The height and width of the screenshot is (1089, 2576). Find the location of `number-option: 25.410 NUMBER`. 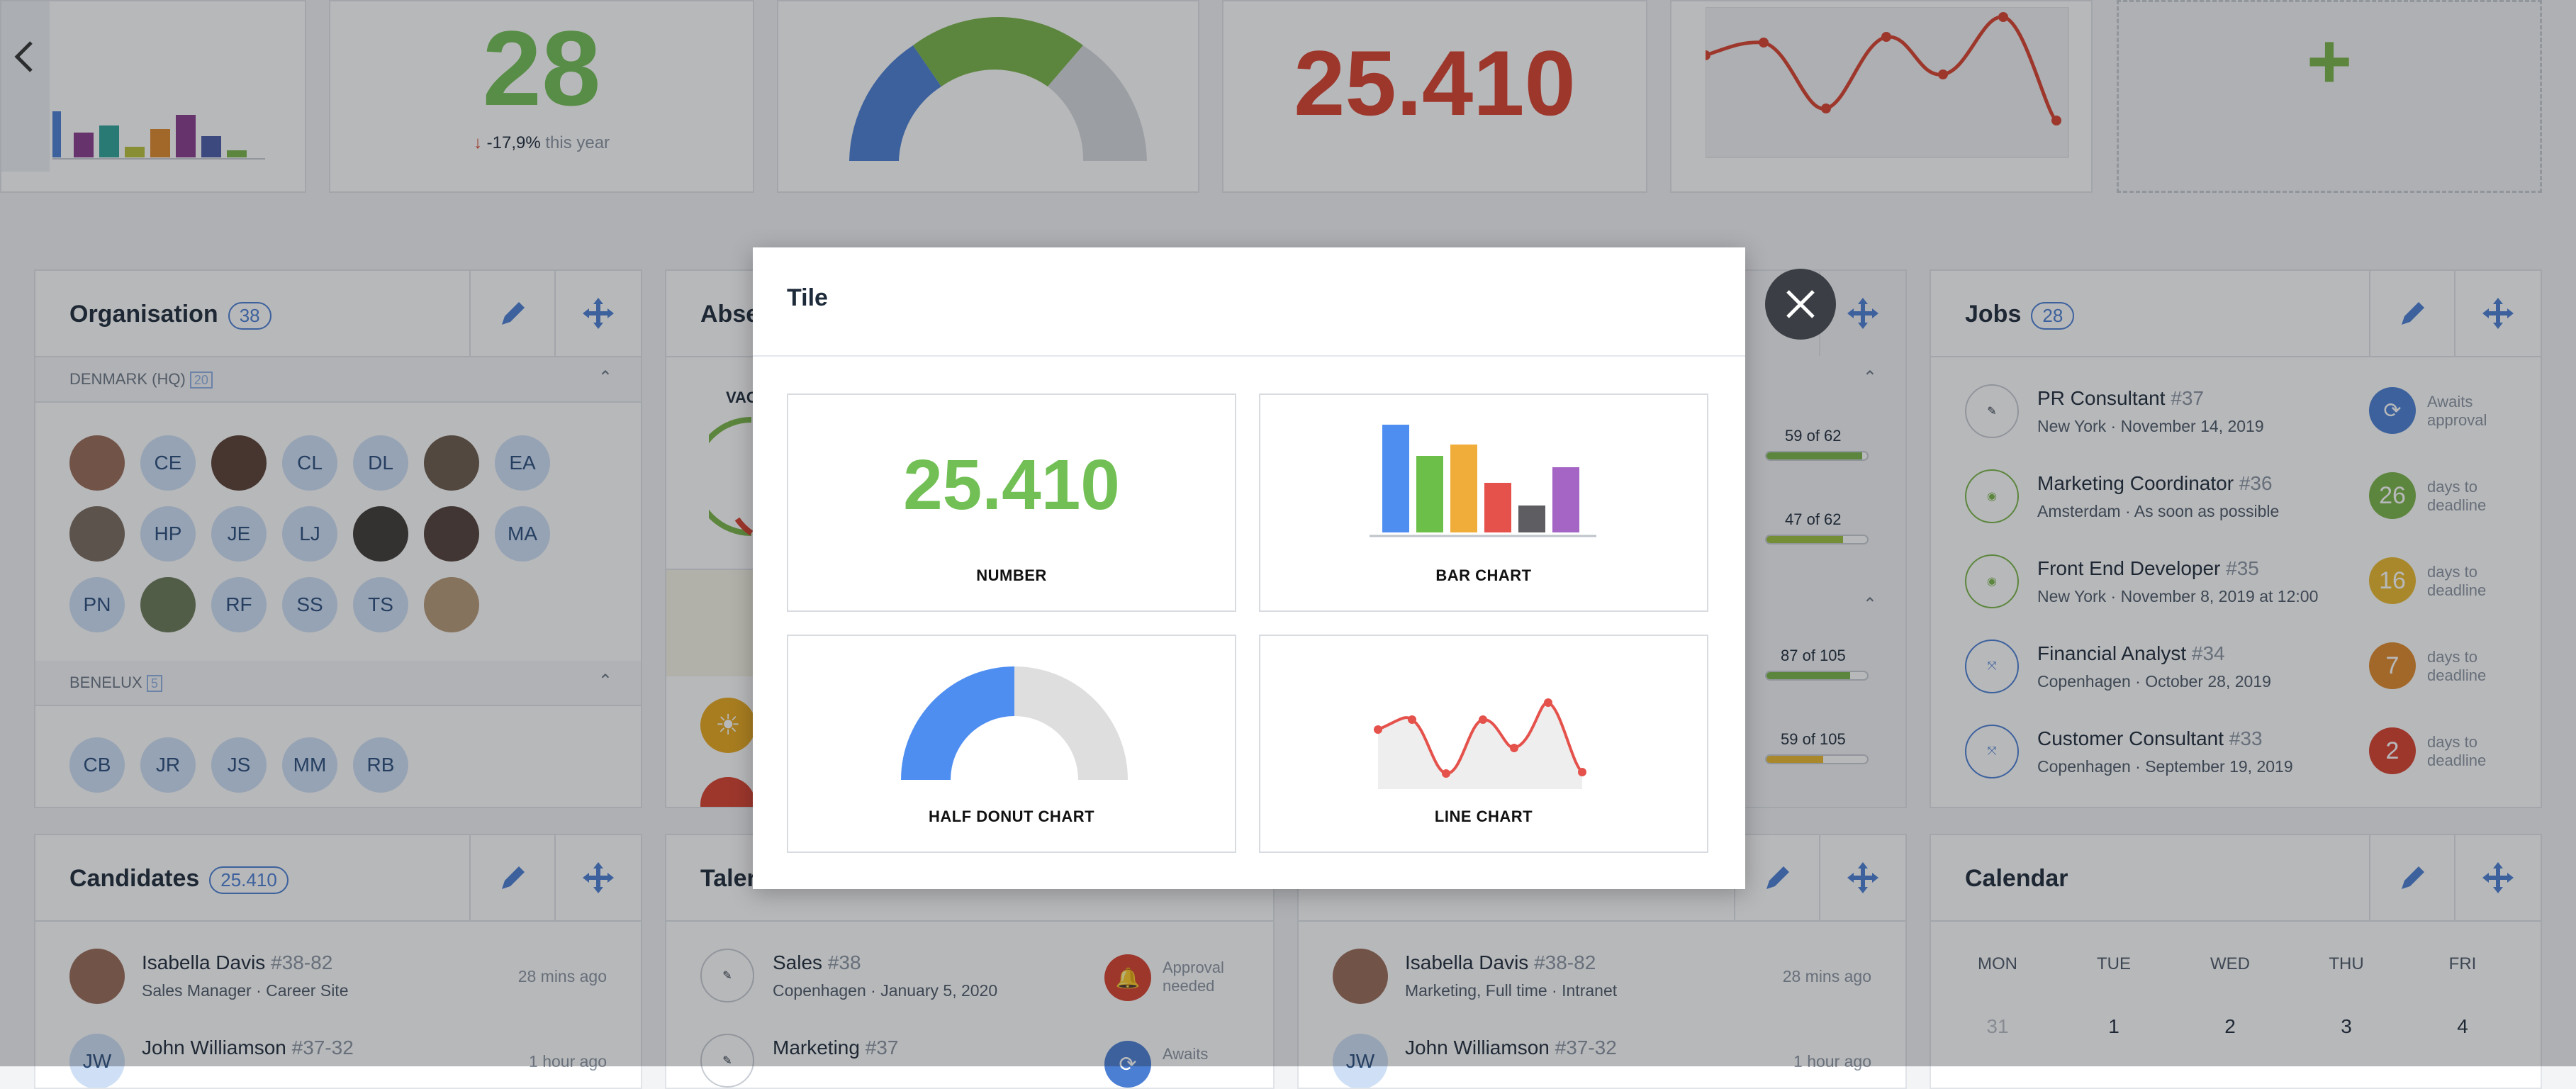

number-option: 25.410 NUMBER is located at coordinates (1011, 502).